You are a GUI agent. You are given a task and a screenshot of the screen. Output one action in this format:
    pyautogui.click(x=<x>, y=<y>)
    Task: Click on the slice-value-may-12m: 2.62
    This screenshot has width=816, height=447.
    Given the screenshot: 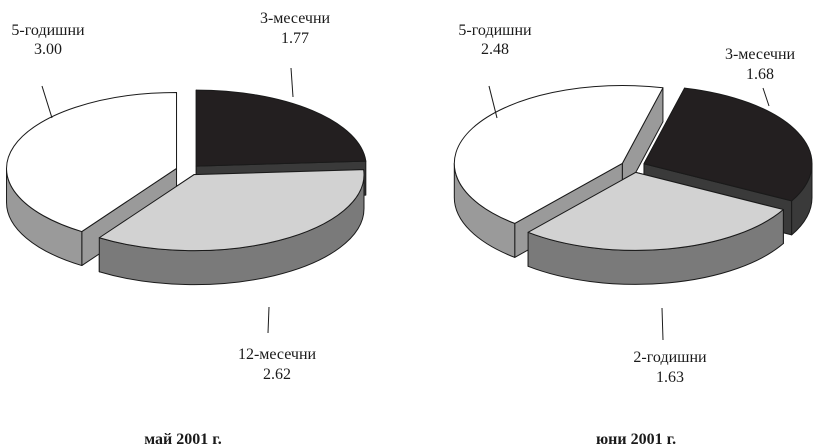 What is the action you would take?
    pyautogui.click(x=277, y=374)
    